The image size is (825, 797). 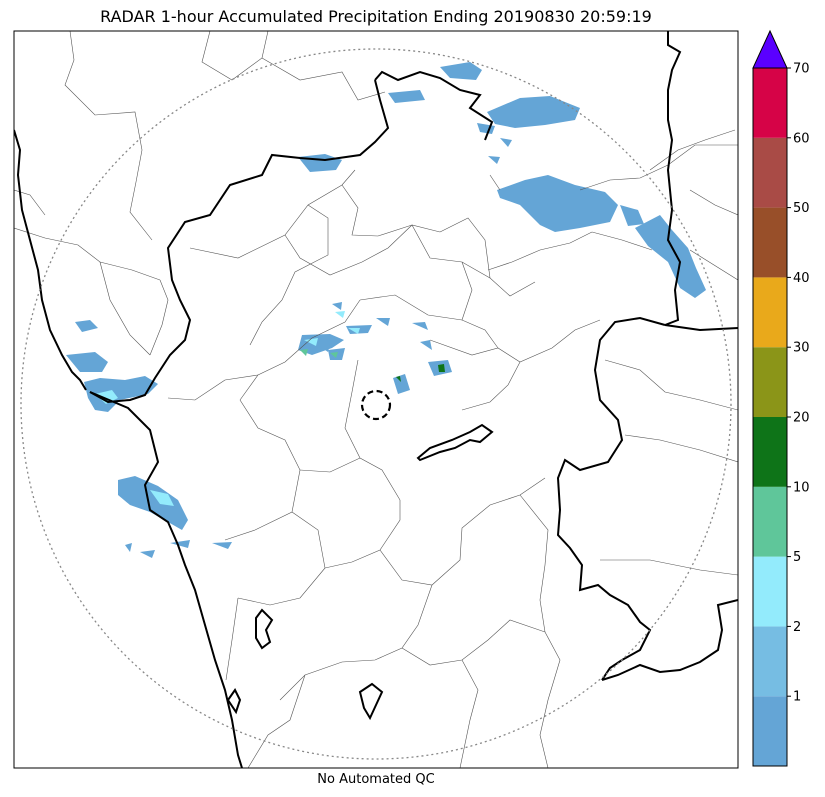 What do you see at coordinates (801, 348) in the screenshot?
I see `colorbar-tick-label: 30` at bounding box center [801, 348].